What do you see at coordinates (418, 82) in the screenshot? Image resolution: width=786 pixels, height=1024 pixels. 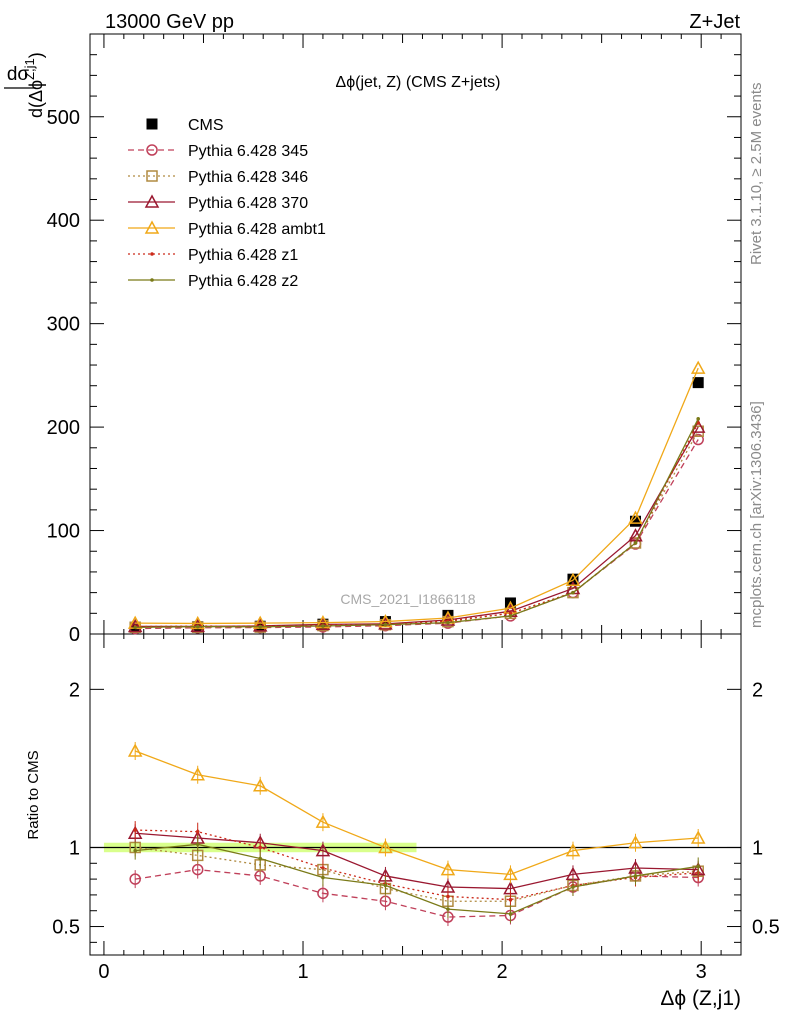 I see `plot-title: Δϕ(jet, Z) (CMS Z+jets)` at bounding box center [418, 82].